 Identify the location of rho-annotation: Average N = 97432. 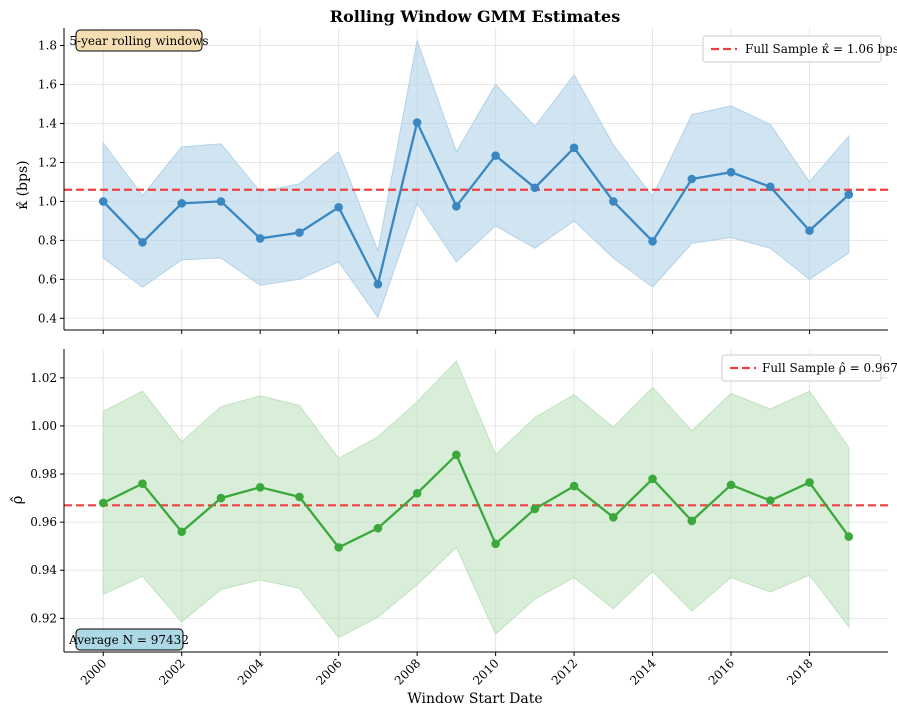
(128, 639).